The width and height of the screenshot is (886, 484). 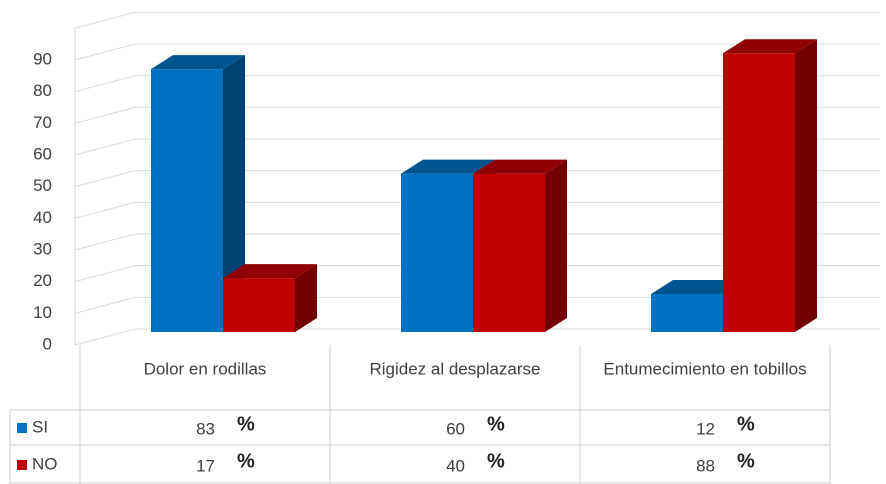 I want to click on y-tick-label: 90, so click(x=42, y=58).